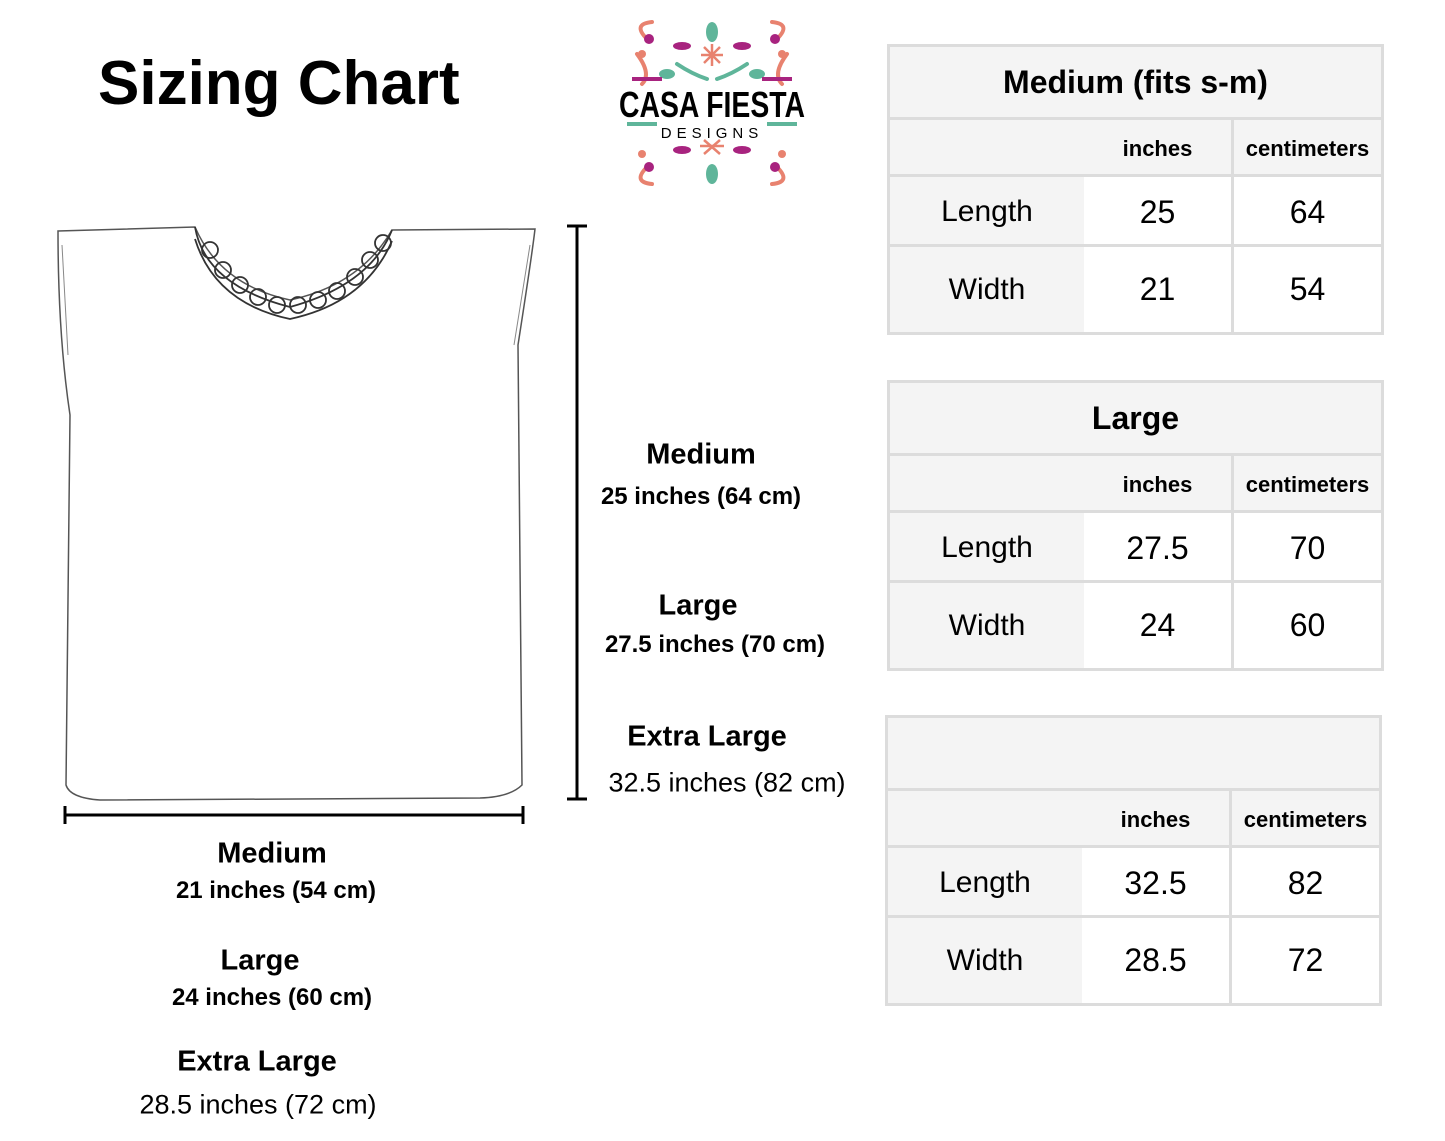  Describe the element at coordinates (1157, 548) in the screenshot. I see `value-inches: 27.5` at that location.